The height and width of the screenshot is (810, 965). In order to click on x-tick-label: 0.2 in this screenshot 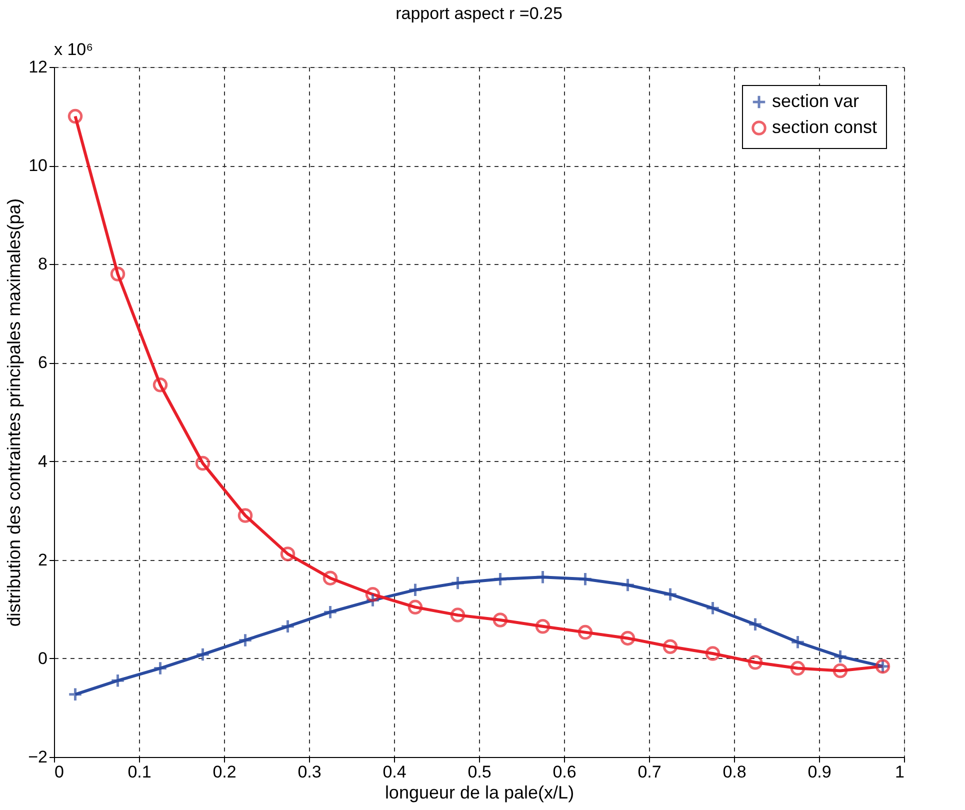, I will do `click(224, 772)`.